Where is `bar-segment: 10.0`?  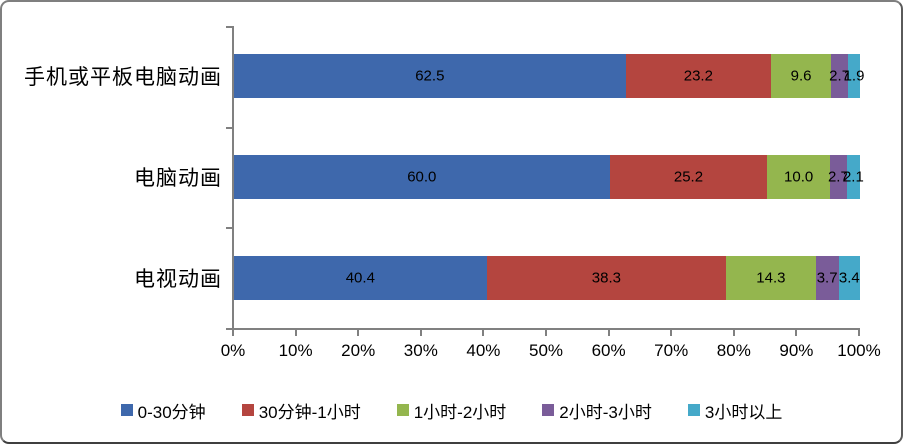 bar-segment: 10.0 is located at coordinates (798, 177).